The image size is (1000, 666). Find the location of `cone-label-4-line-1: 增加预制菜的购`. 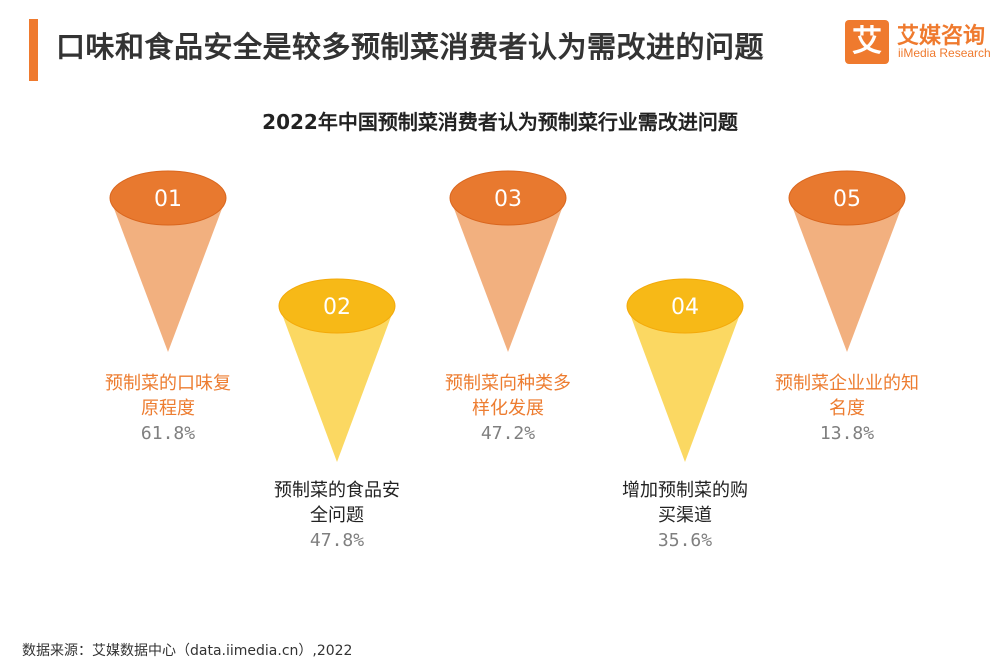

cone-label-4-line-1: 增加预制菜的购 is located at coordinates (685, 490).